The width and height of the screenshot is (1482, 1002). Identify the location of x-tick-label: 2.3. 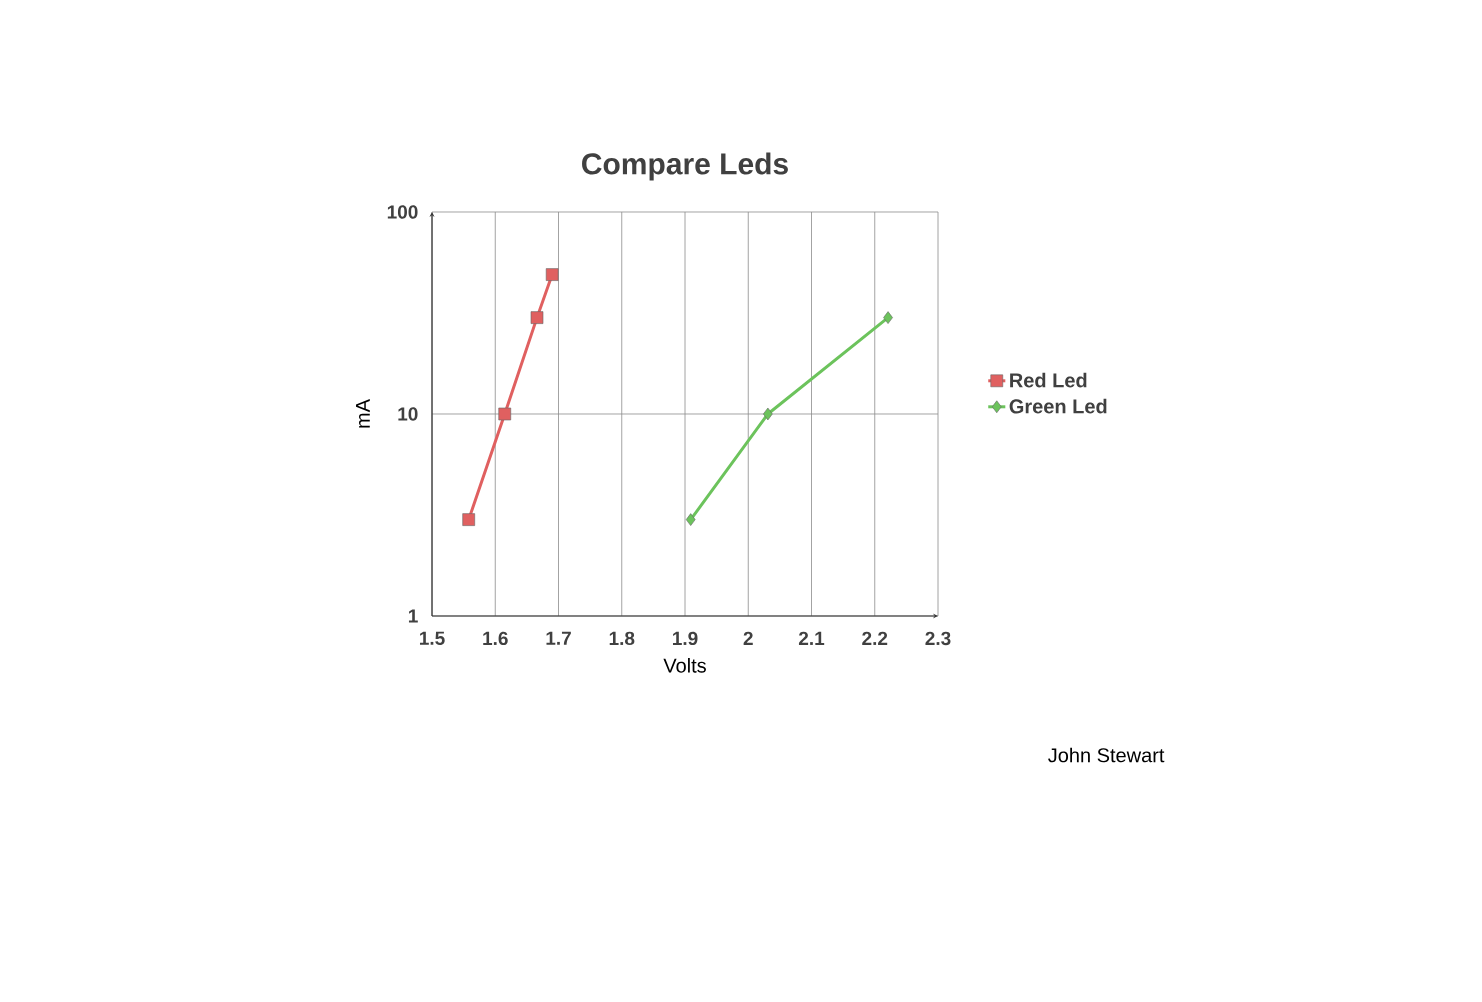
(938, 638).